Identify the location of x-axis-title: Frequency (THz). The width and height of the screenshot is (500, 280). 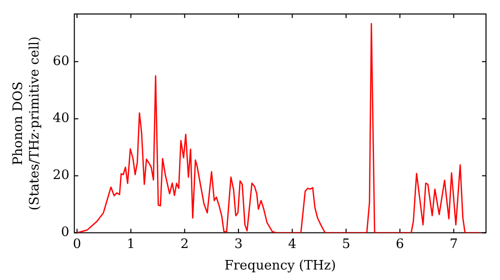
(280, 266).